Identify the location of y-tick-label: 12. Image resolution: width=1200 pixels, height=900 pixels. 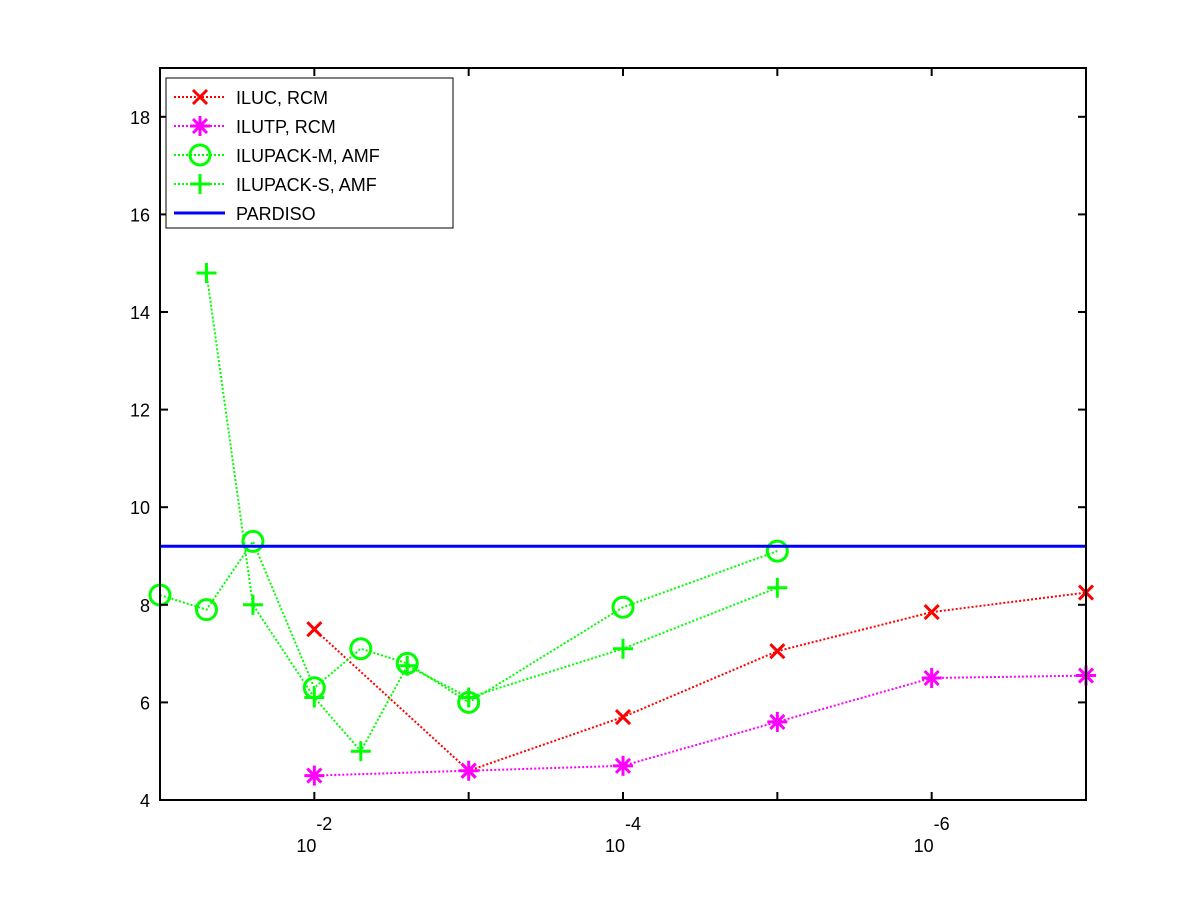
(140, 411).